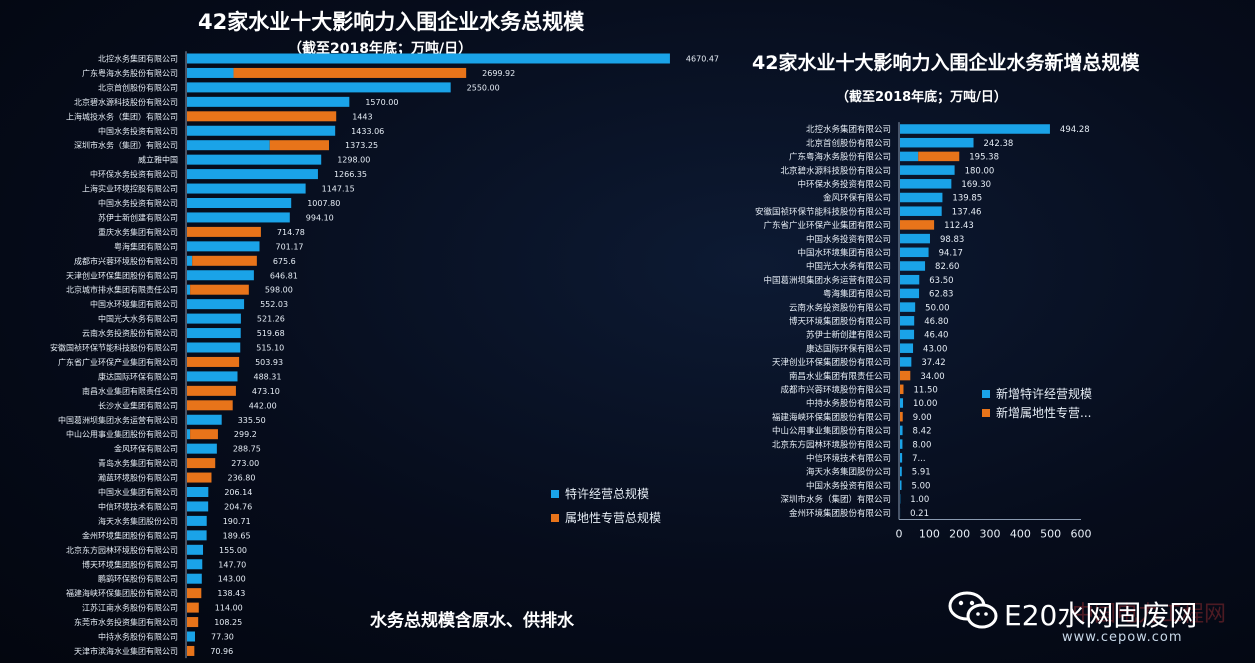 The width and height of the screenshot is (1255, 663). Describe the element at coordinates (138, 492) in the screenshot. I see `chart1-category-label: 中国水业集团有限公司` at that location.